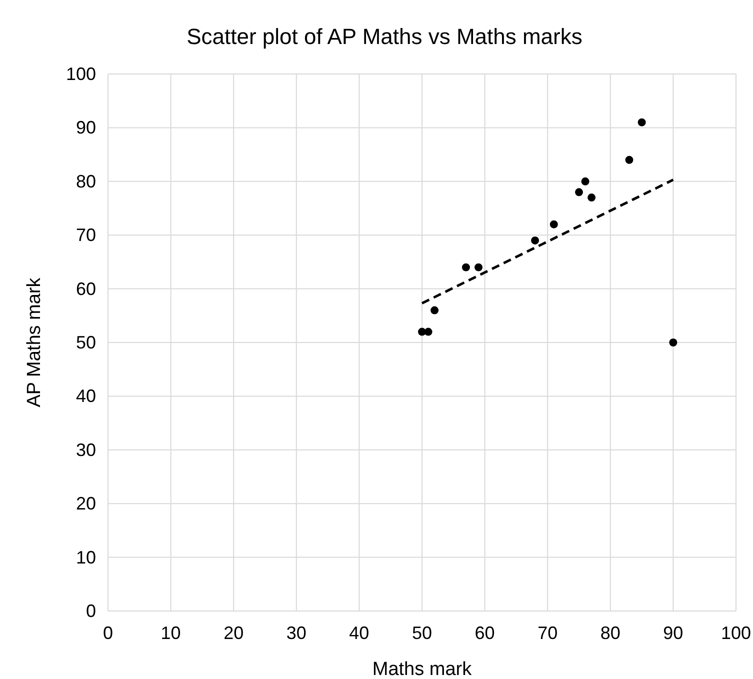  Describe the element at coordinates (422, 669) in the screenshot. I see `x-axis-title: Maths mark` at that location.